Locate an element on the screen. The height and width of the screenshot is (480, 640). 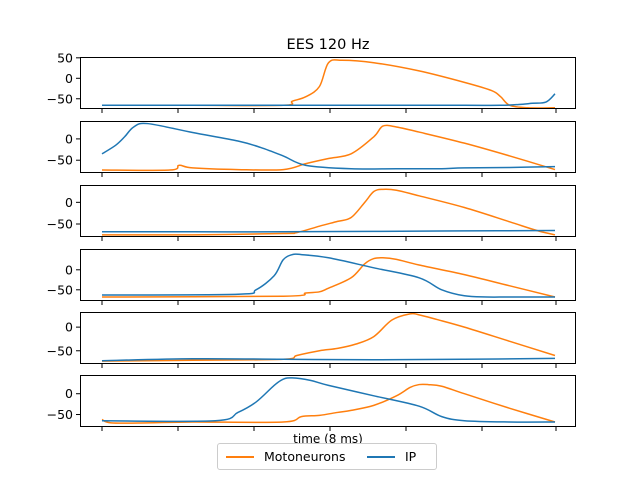
legend: Motoneurons IP is located at coordinates (327, 456).